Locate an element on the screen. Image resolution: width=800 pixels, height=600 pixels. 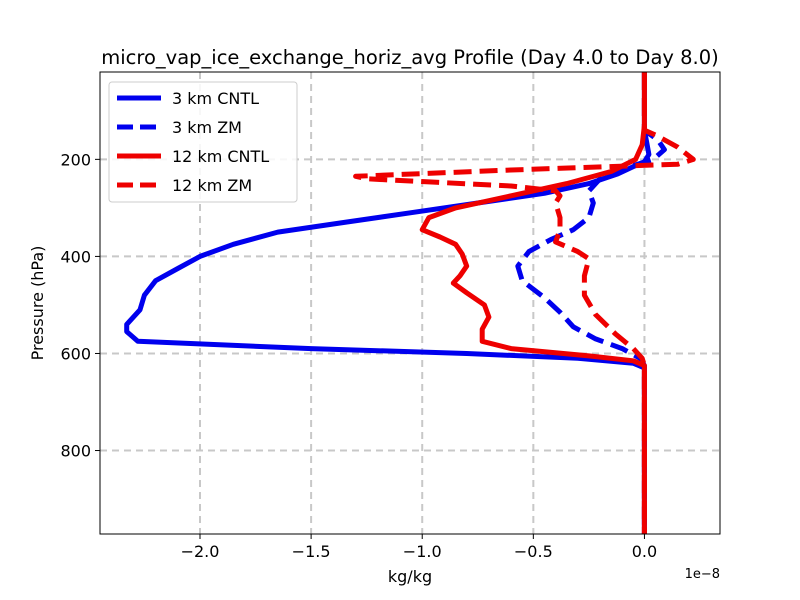
y-tick-label: 400 is located at coordinates (75, 256).